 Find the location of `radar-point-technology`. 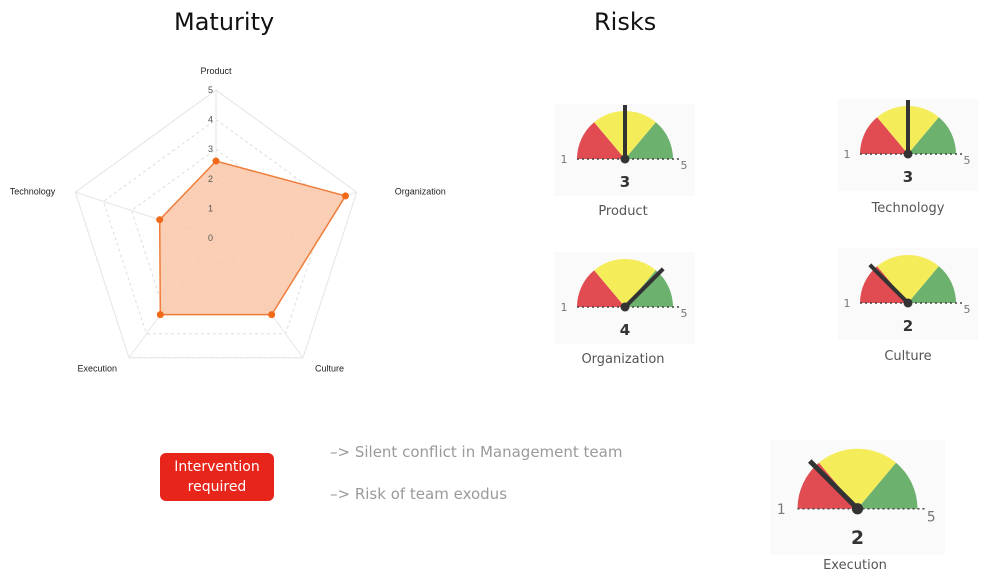

radar-point-technology is located at coordinates (160, 220).